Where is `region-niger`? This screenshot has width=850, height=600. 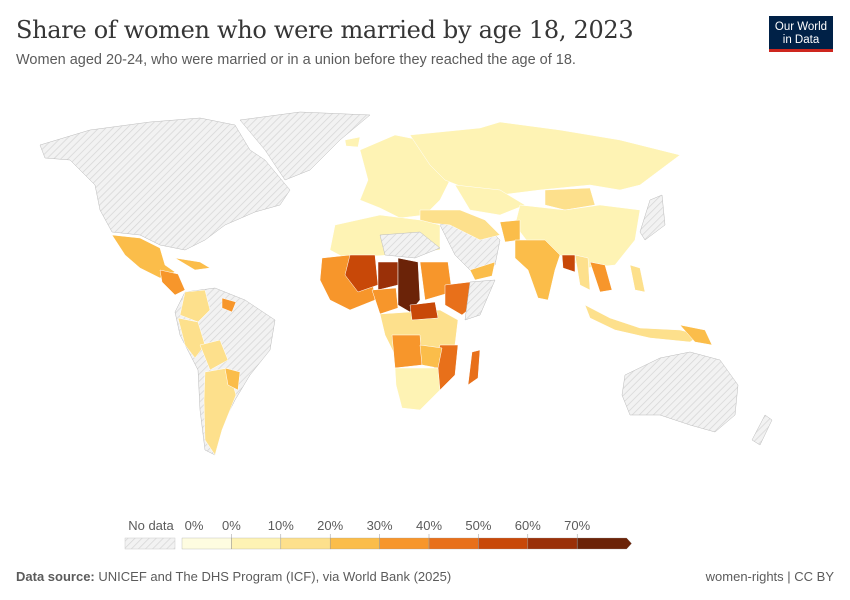 region-niger is located at coordinates (388, 276).